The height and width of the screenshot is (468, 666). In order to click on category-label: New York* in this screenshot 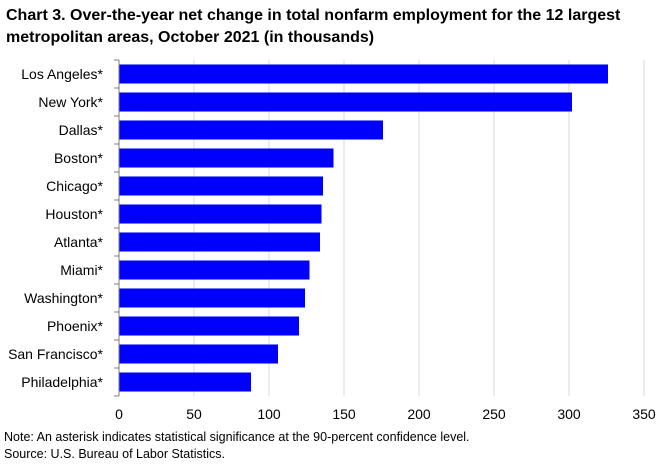, I will do `click(70, 102)`.